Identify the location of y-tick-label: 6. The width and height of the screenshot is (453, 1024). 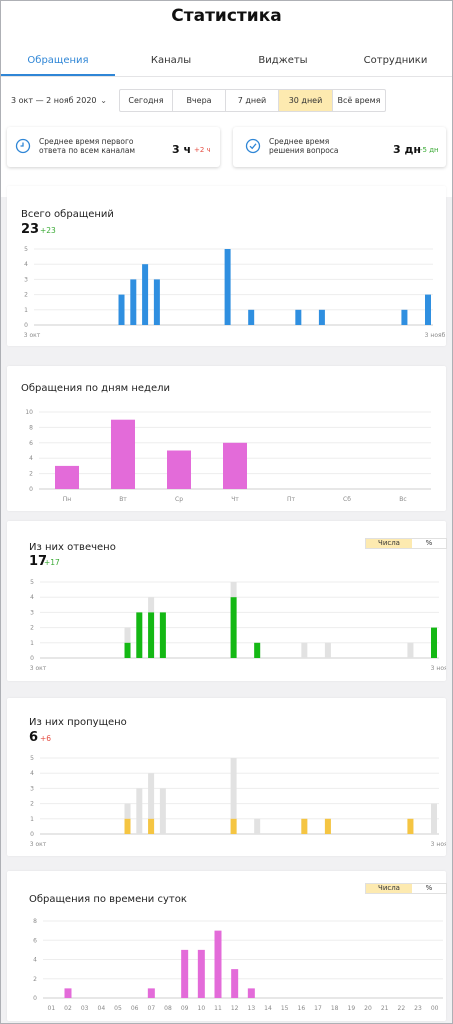
(35, 940).